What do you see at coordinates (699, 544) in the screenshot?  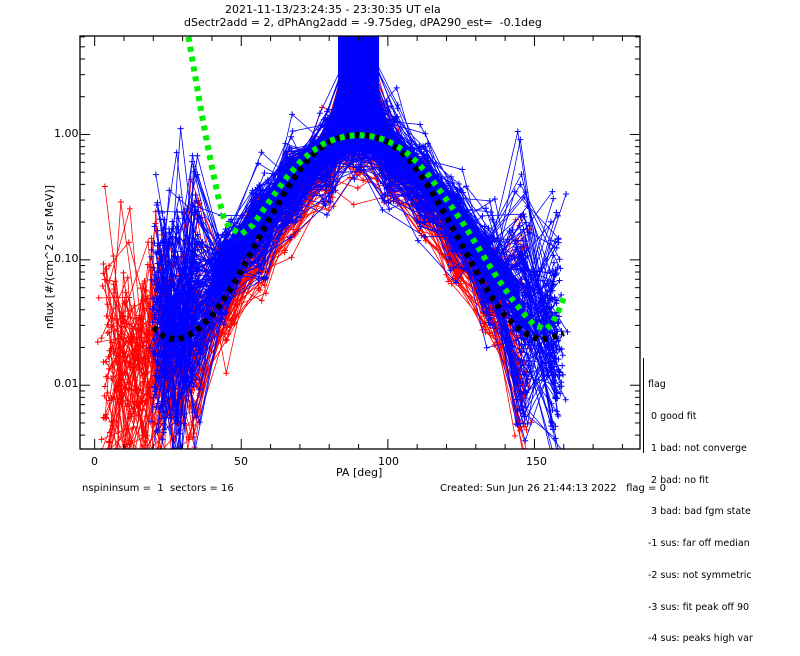 I see `legend-item: -1 sus: far off median` at bounding box center [699, 544].